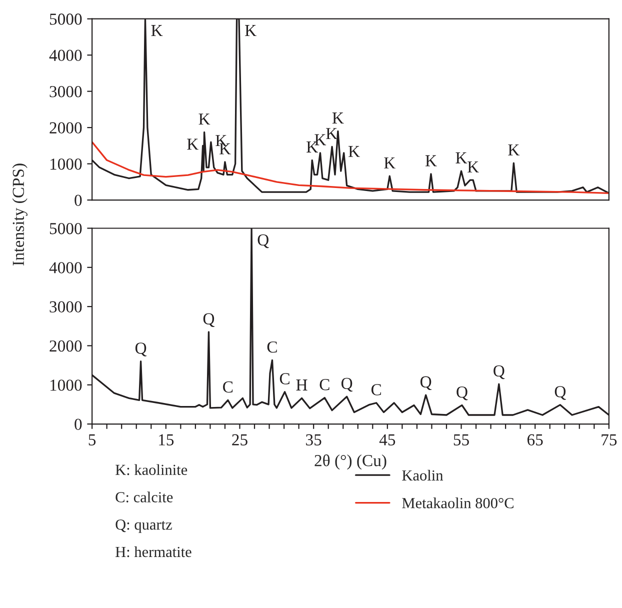  What do you see at coordinates (609, 440) in the screenshot?
I see `x-tick-label: 75` at bounding box center [609, 440].